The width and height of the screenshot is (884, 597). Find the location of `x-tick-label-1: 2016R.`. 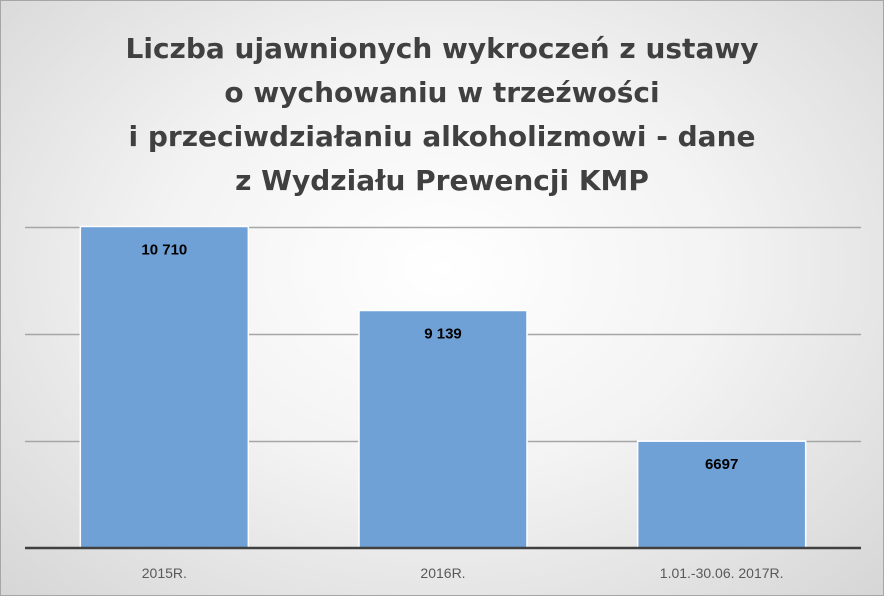

x-tick-label-1: 2016R. is located at coordinates (442, 573).